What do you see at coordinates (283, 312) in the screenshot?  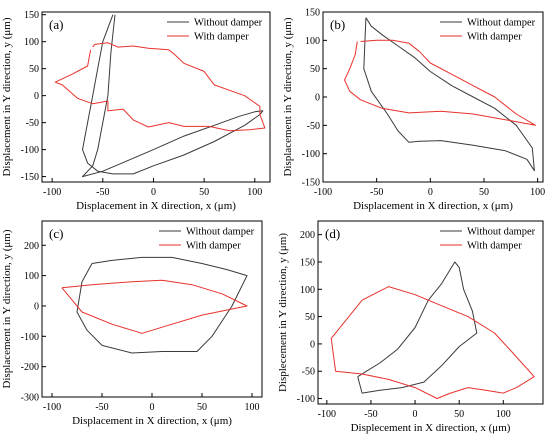 I see `y-axis-label: Displecement in Y direction, y (μm)` at bounding box center [283, 312].